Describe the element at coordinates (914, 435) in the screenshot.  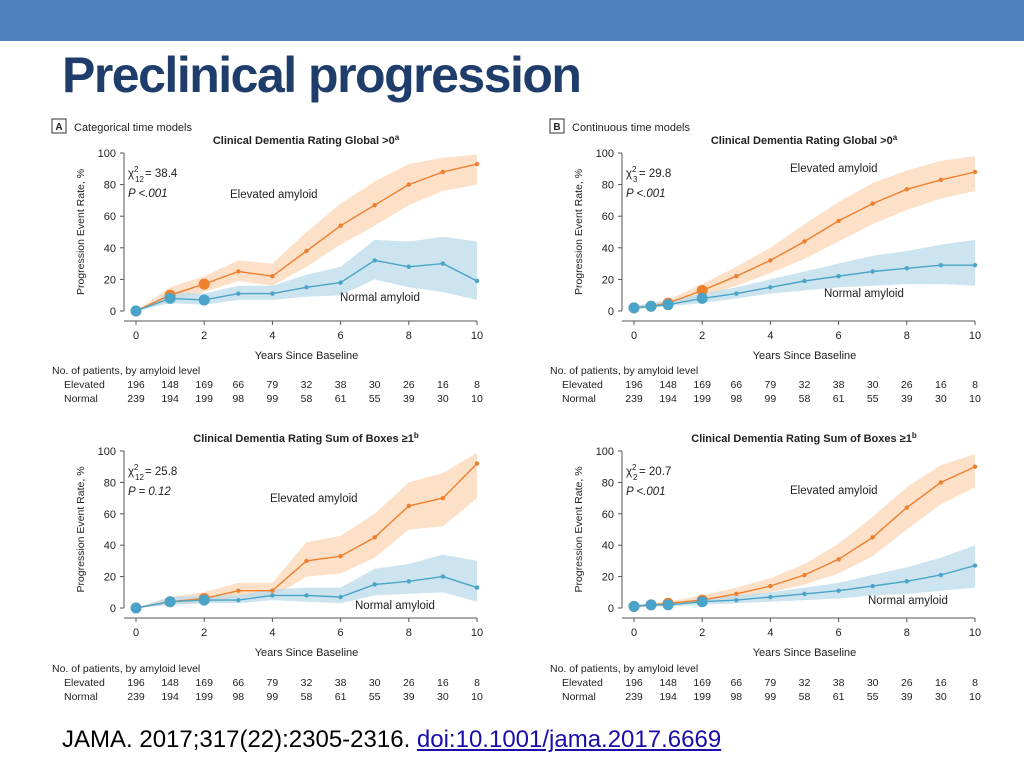
I see `chart-title-superscript: b` at that location.